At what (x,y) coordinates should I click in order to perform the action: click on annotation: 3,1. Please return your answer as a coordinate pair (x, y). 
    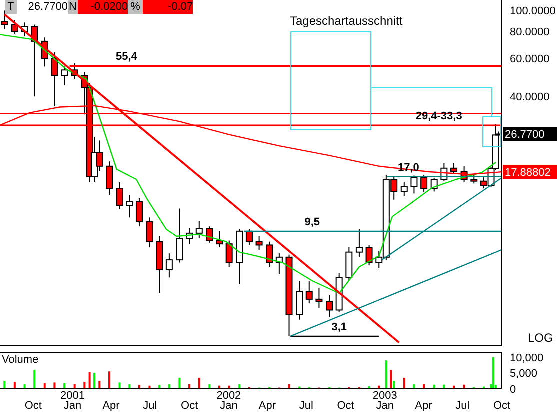
    Looking at the image, I should click on (340, 327).